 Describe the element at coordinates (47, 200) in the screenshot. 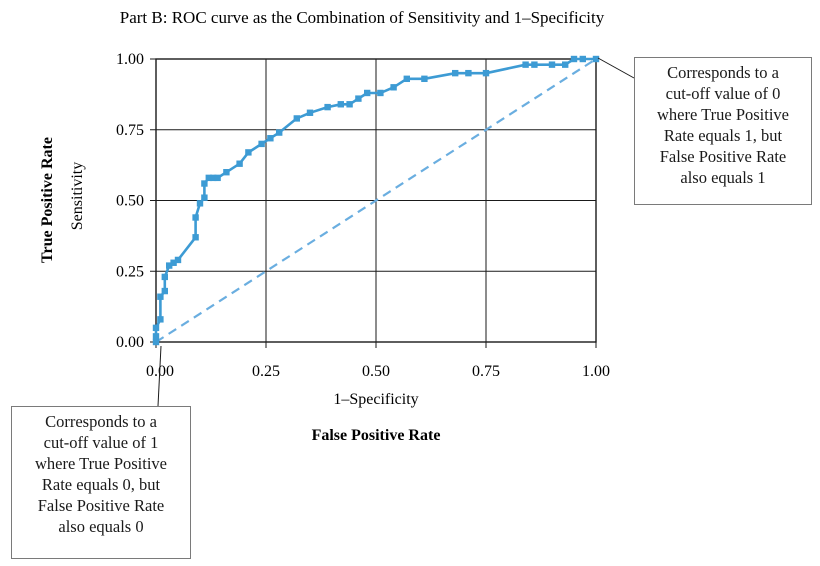

I see `y-axis-label-secondary: True Positive Rate` at that location.